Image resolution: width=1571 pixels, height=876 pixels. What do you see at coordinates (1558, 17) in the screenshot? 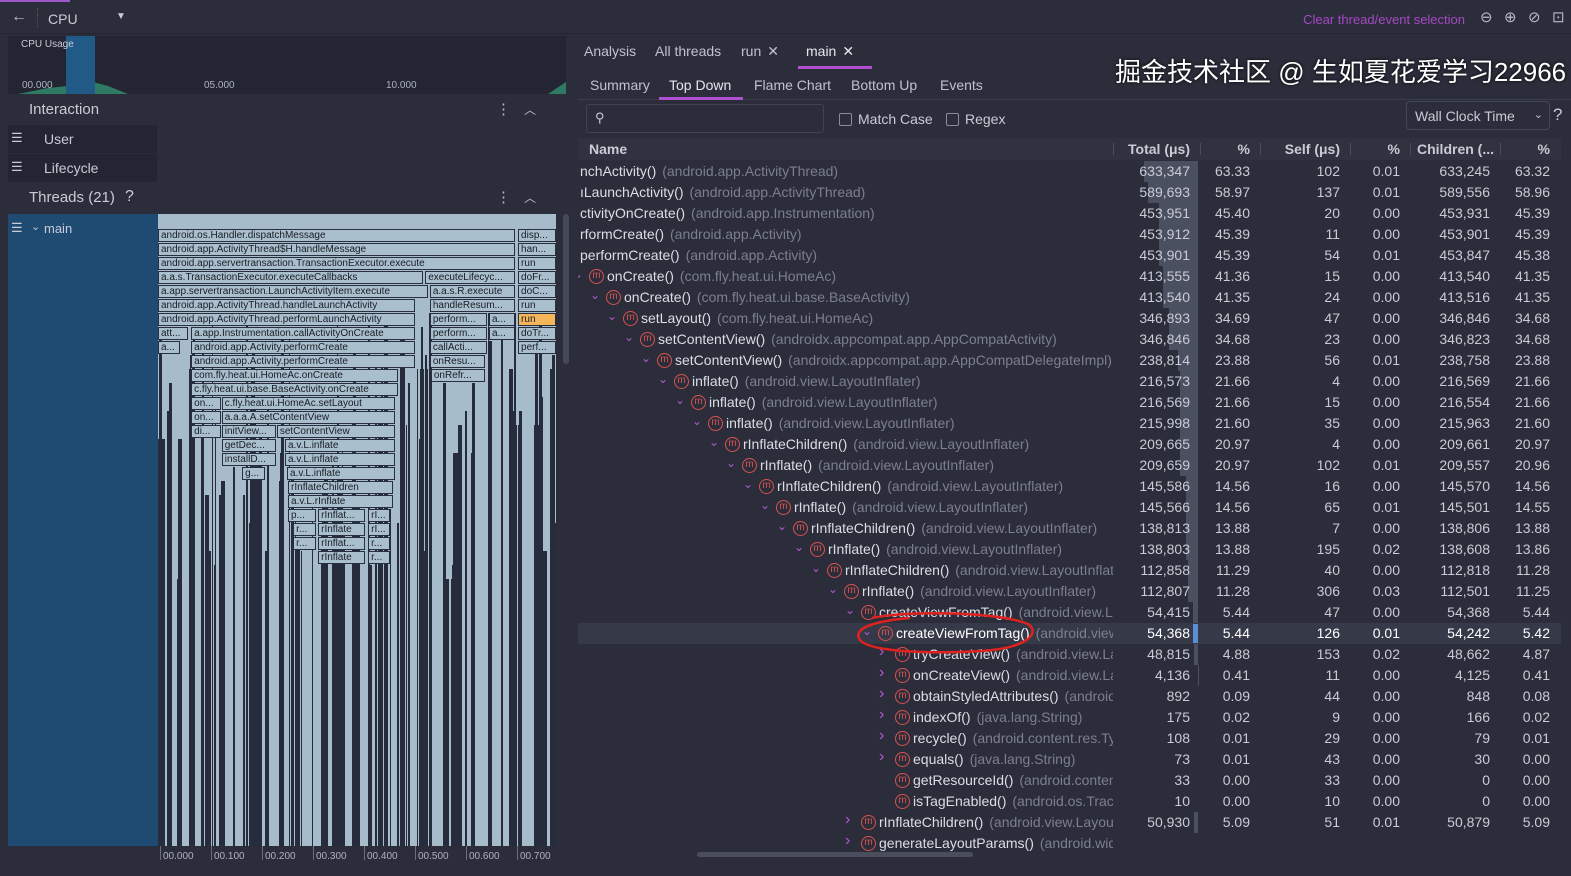
I see `fit-icon: ⊡` at bounding box center [1558, 17].